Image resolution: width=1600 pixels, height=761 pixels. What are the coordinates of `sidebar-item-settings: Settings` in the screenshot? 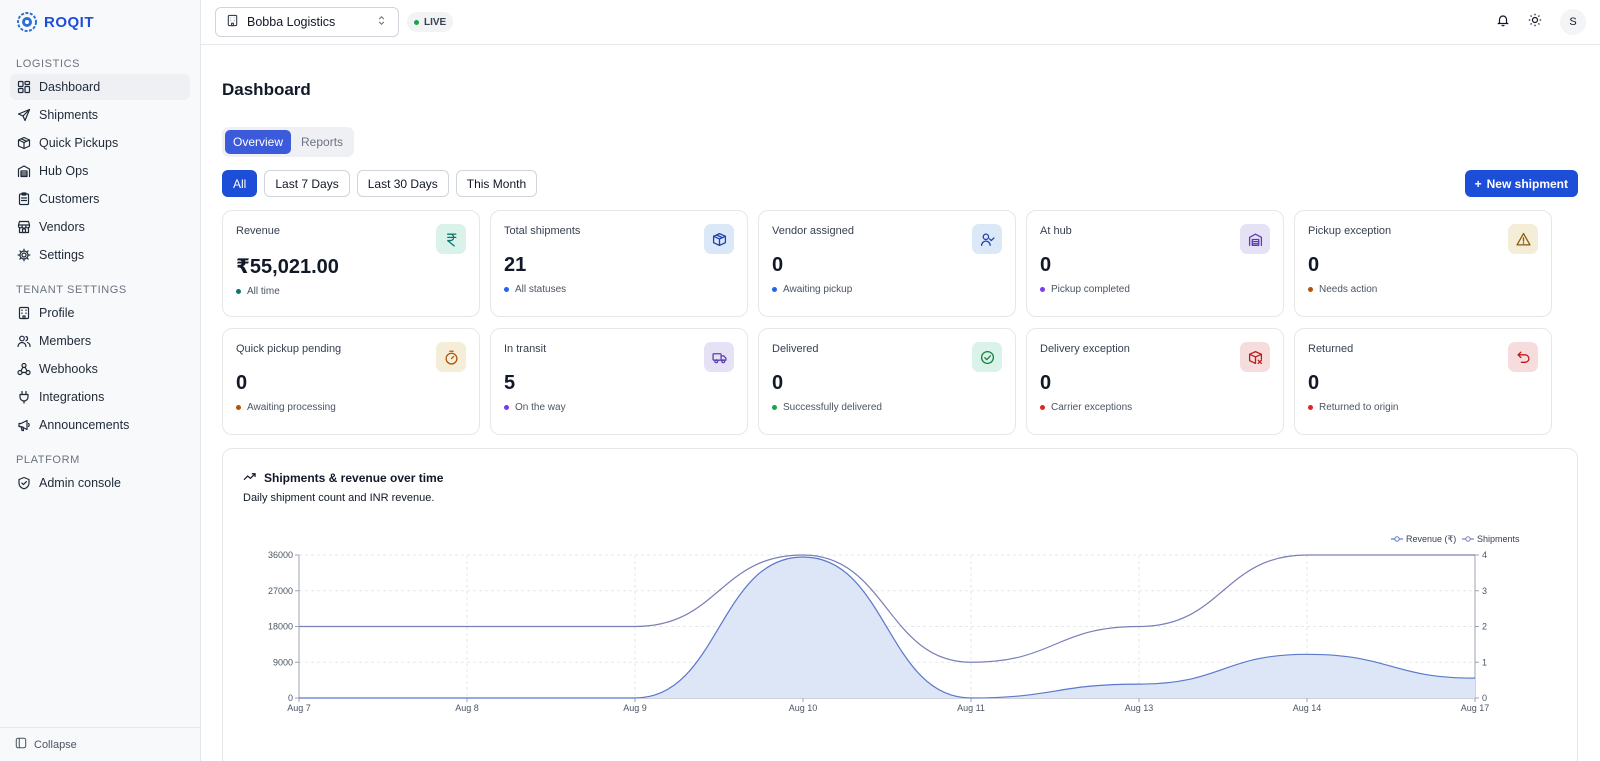 It's located at (100, 255).